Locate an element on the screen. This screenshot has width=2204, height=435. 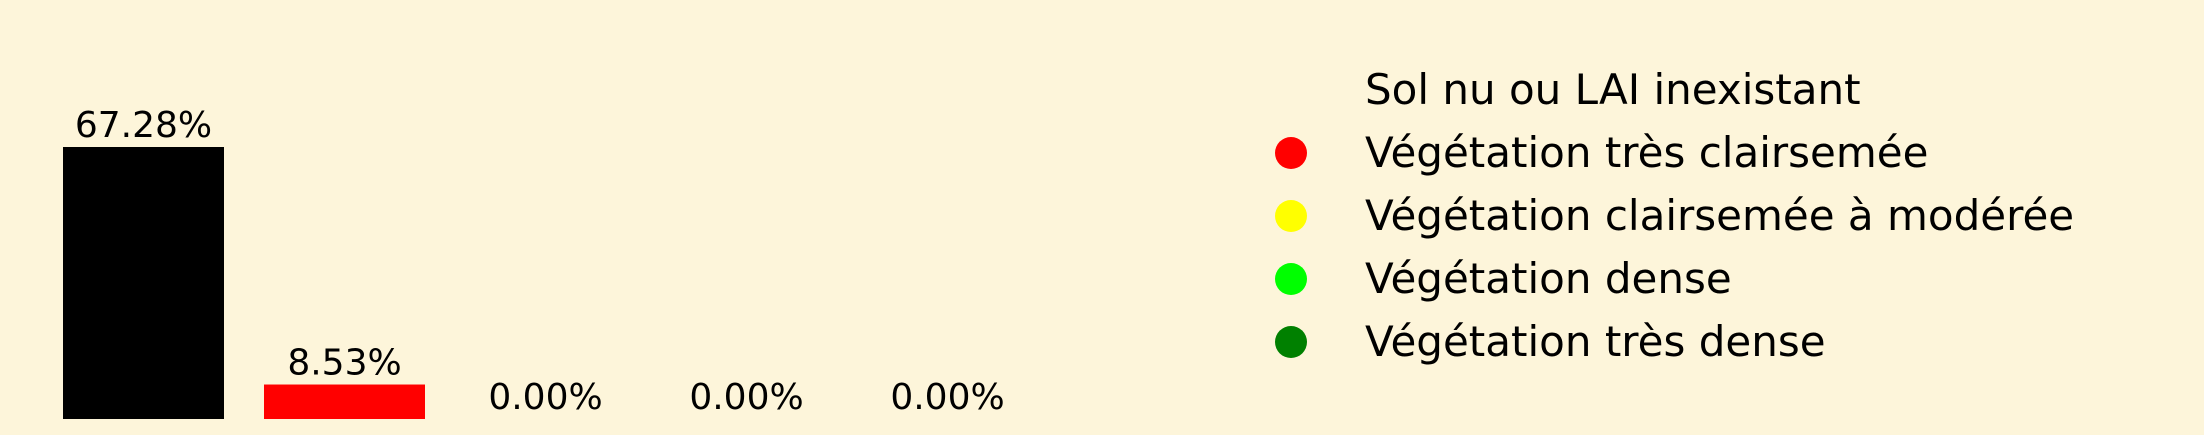
legend-item: Végétation clairsemée à modérée is located at coordinates (1667, 215).